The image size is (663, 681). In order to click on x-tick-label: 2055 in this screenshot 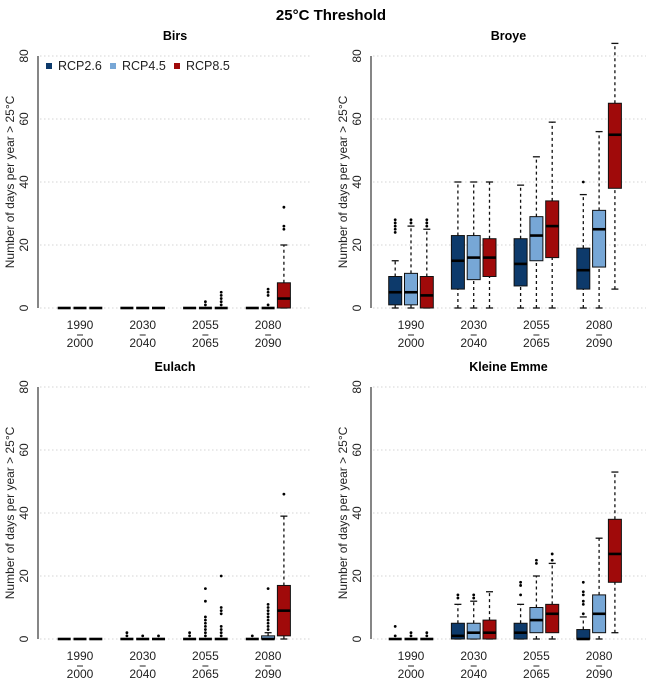, I will do `click(536, 325)`.